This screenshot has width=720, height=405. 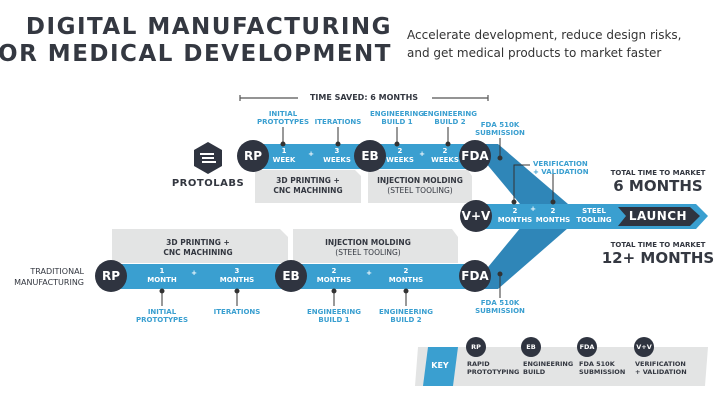 What do you see at coordinates (594, 215) in the screenshot?
I see `steel-tooling-label: STEEL TOOLING` at bounding box center [594, 215].